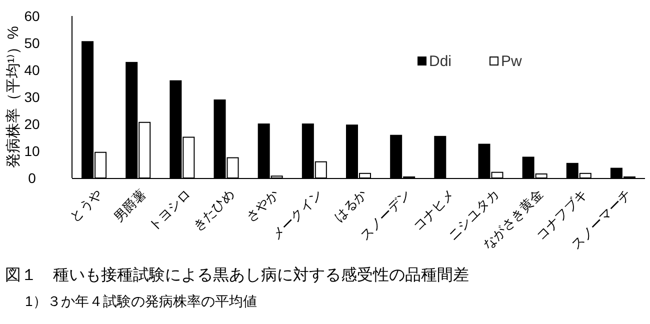 Image resolution: width=650 pixels, height=324 pixels. Describe the element at coordinates (32, 151) in the screenshot. I see `y-tick-label: 10` at that location.